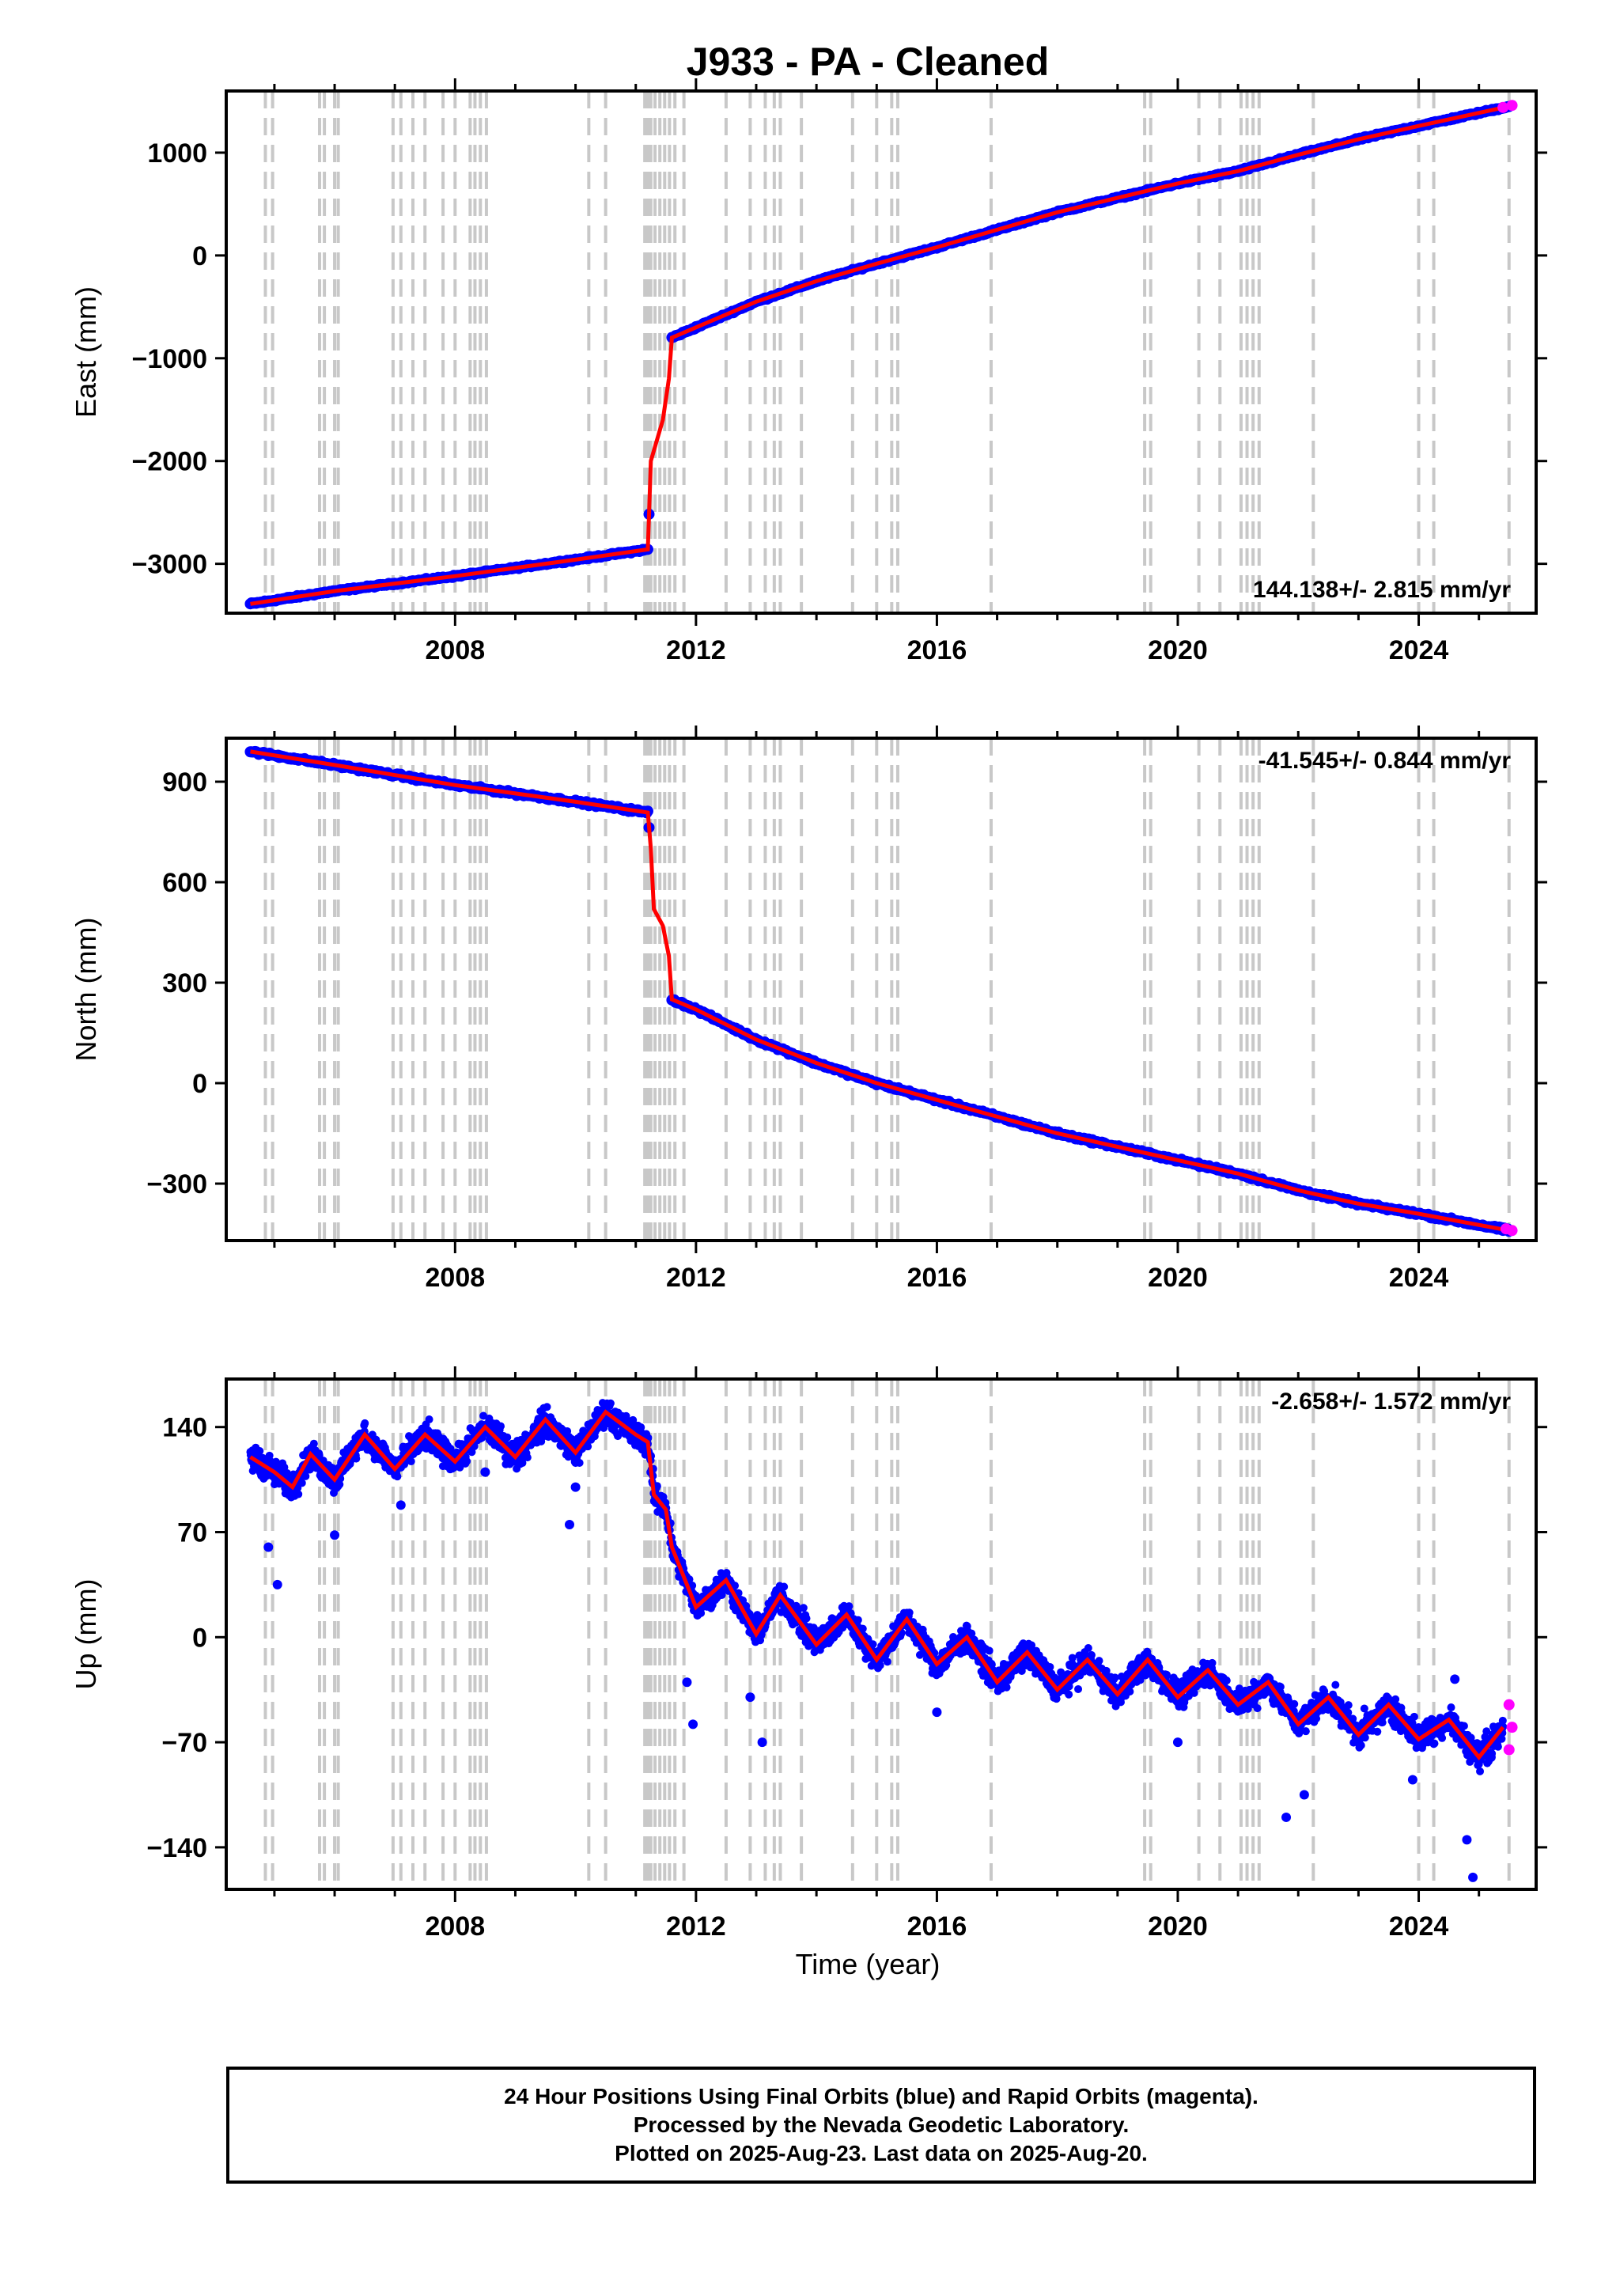 This screenshot has width=1601, height=2296. What do you see at coordinates (1382, 590) in the screenshot?
I see `rate-label: 144.138+/- 2.815 mm/yr` at bounding box center [1382, 590].